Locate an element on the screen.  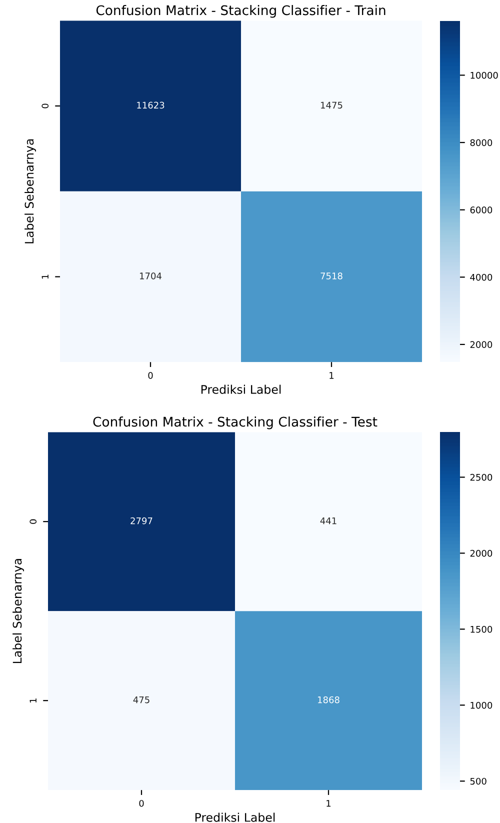
data-label: 1475 is located at coordinates (331, 105).